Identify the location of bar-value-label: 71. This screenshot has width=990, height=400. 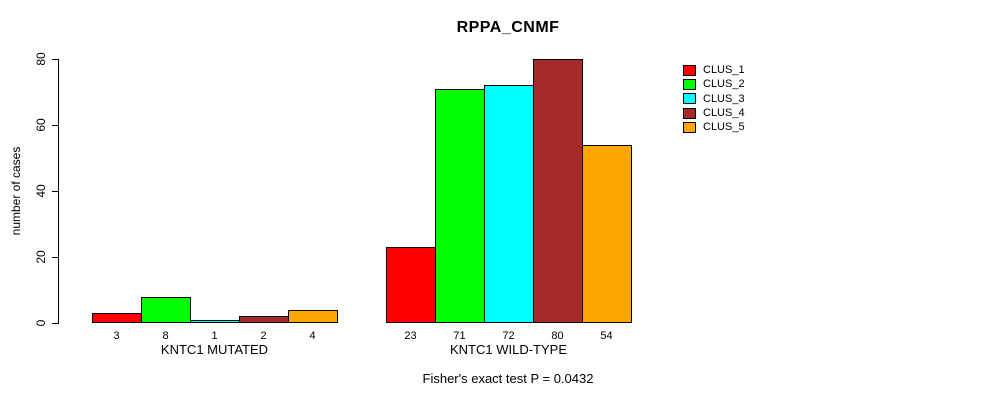
(459, 336).